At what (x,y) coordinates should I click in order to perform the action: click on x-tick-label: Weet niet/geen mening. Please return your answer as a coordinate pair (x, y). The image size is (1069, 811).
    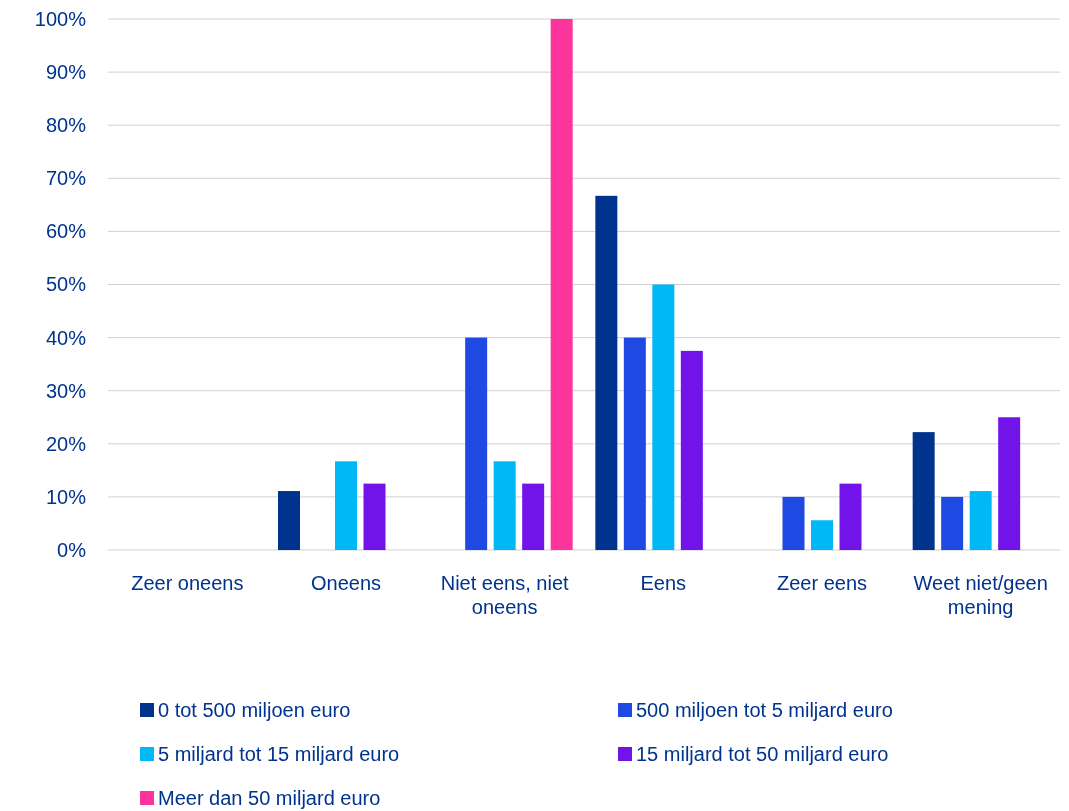
    Looking at the image, I should click on (980, 595).